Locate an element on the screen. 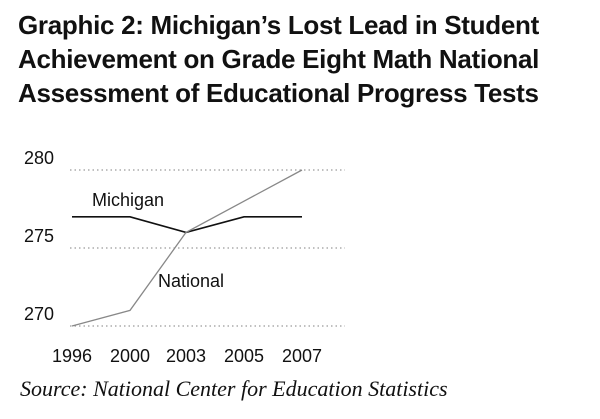 The width and height of the screenshot is (600, 419). x-tick-label: 2003 is located at coordinates (186, 356).